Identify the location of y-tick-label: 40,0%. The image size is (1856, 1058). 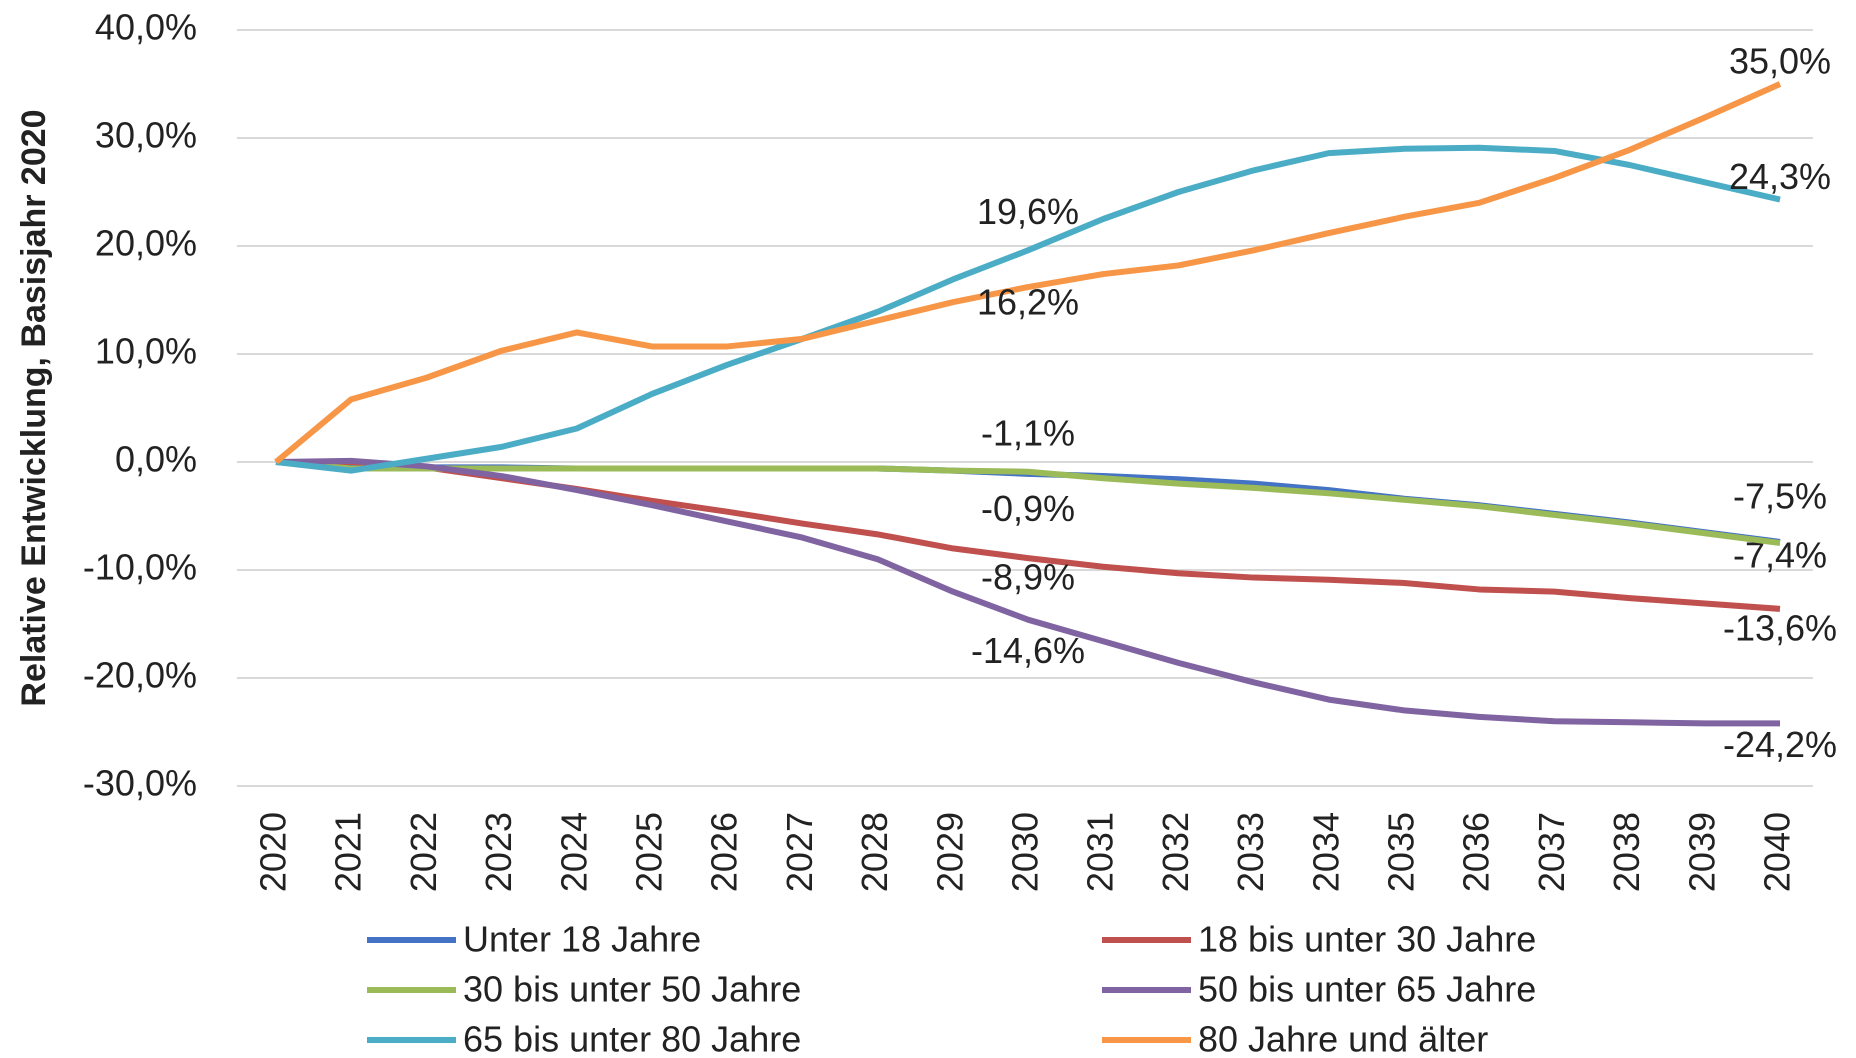
(146, 27).